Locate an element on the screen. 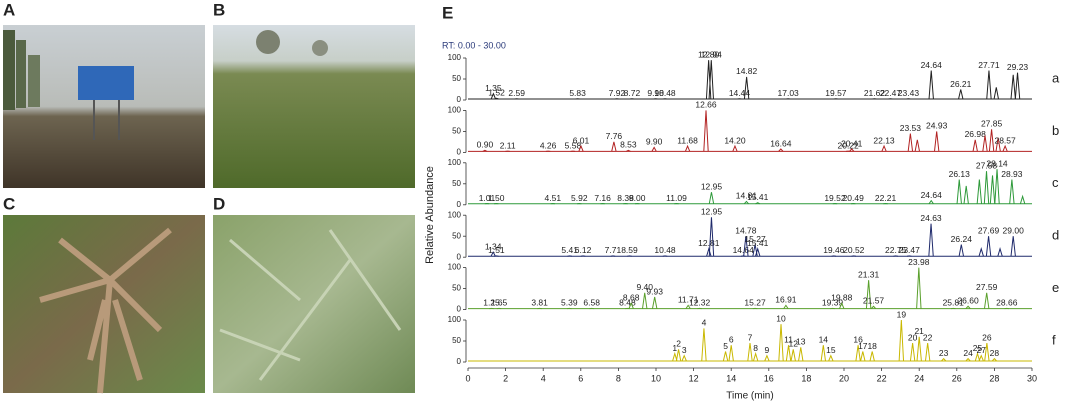 The width and height of the screenshot is (1065, 408). peak-label: 14.20 is located at coordinates (735, 140).